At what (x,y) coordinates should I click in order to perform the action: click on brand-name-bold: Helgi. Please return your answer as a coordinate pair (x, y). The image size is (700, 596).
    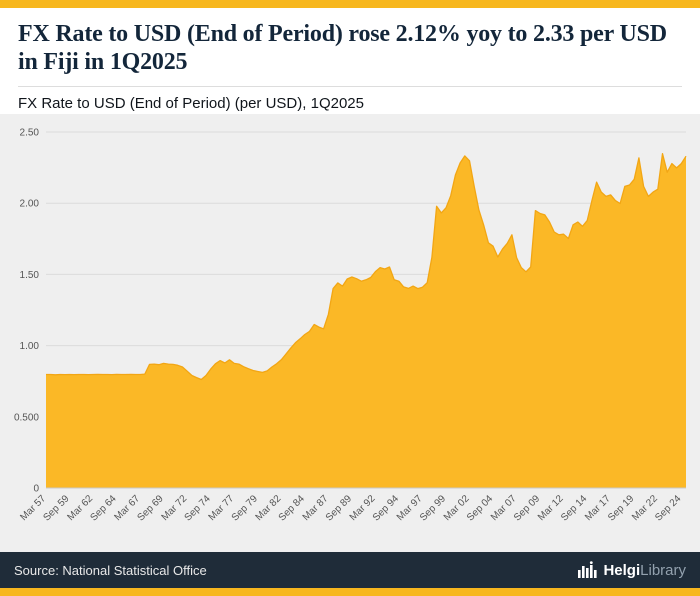
    Looking at the image, I should click on (622, 570).